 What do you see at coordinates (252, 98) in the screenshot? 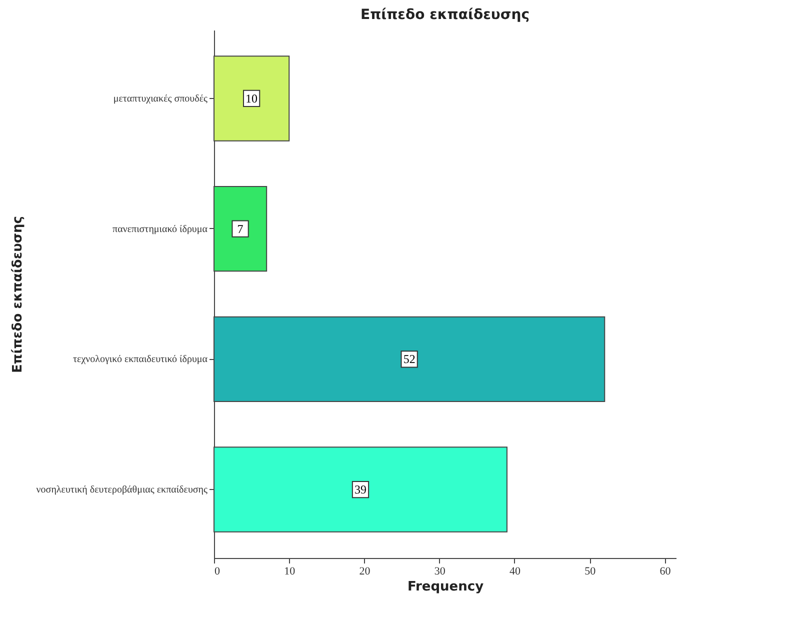
I see `data-label: 10` at bounding box center [252, 98].